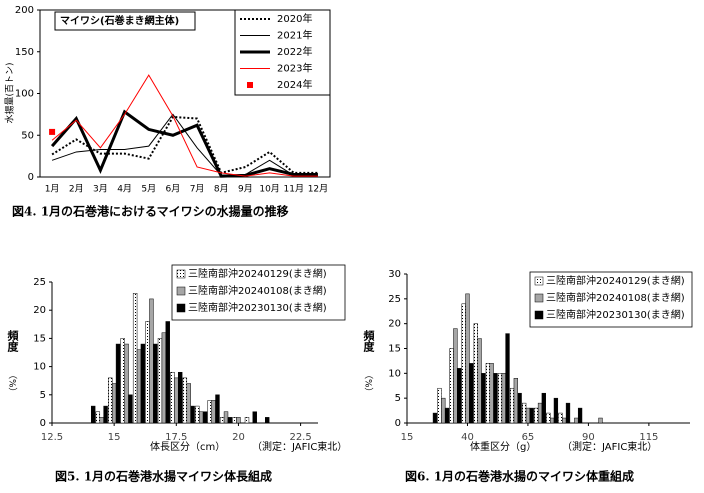  Describe the element at coordinates (187, 447) in the screenshot. I see `x-axis-label: 体長区分（cm）` at that location.